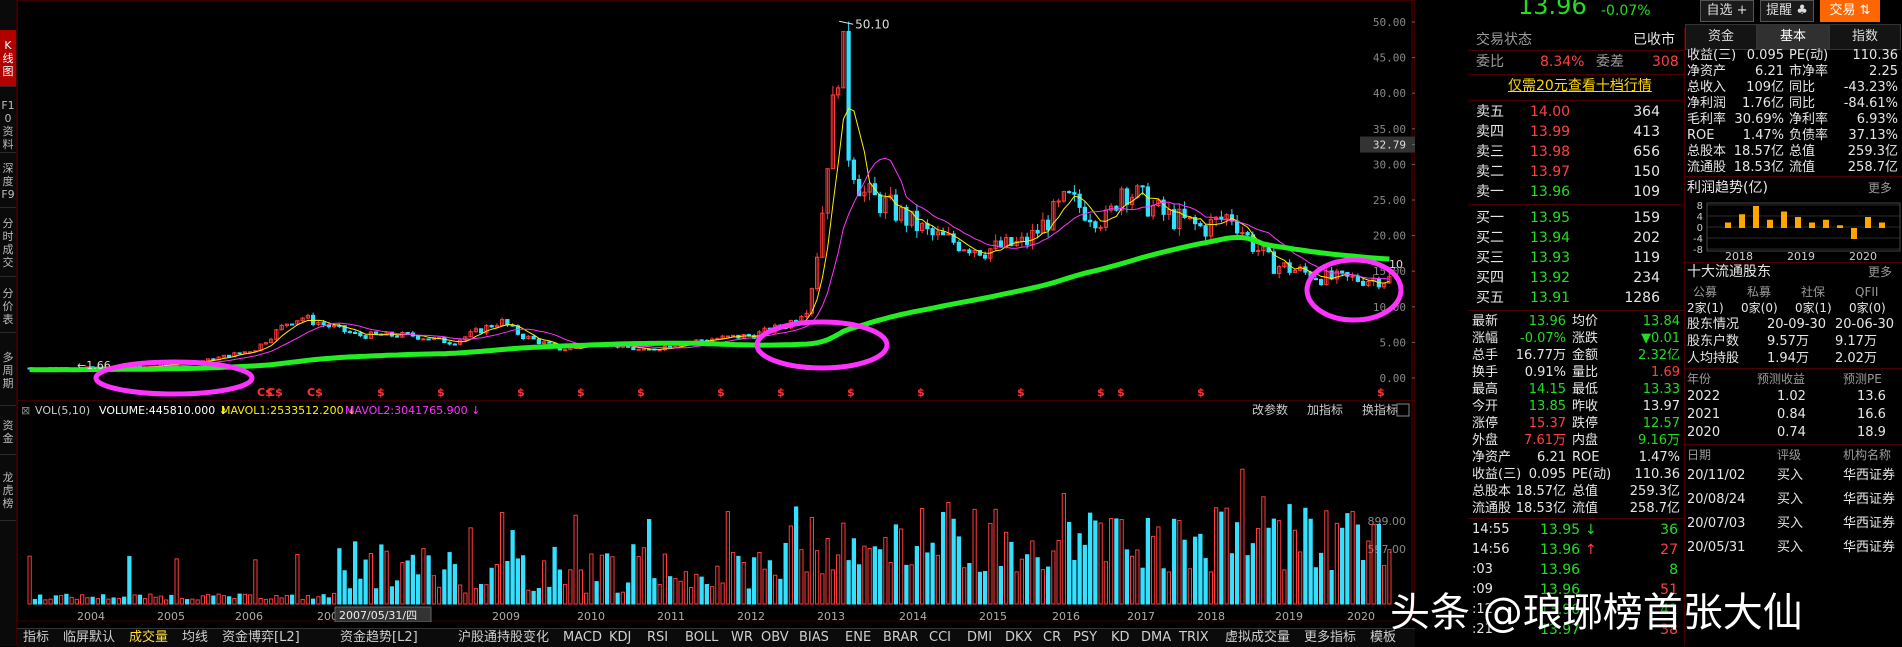  I want to click on bid-price: 13.92, so click(1550, 278).